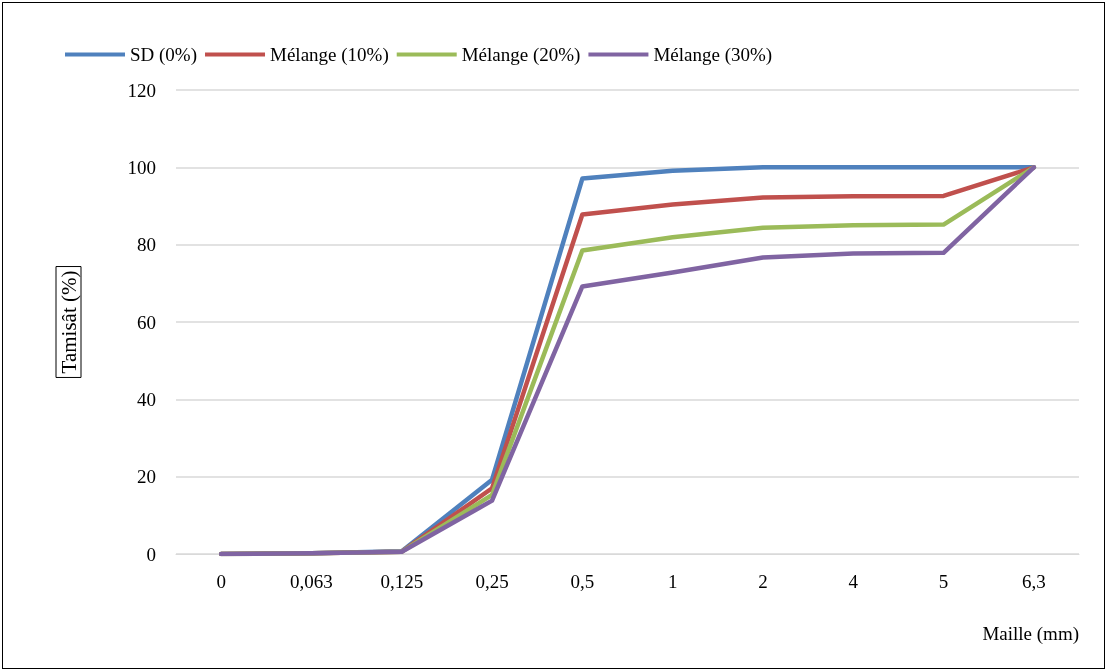 This screenshot has height=671, width=1107. What do you see at coordinates (146, 477) in the screenshot?
I see `y-tick-label: 20` at bounding box center [146, 477].